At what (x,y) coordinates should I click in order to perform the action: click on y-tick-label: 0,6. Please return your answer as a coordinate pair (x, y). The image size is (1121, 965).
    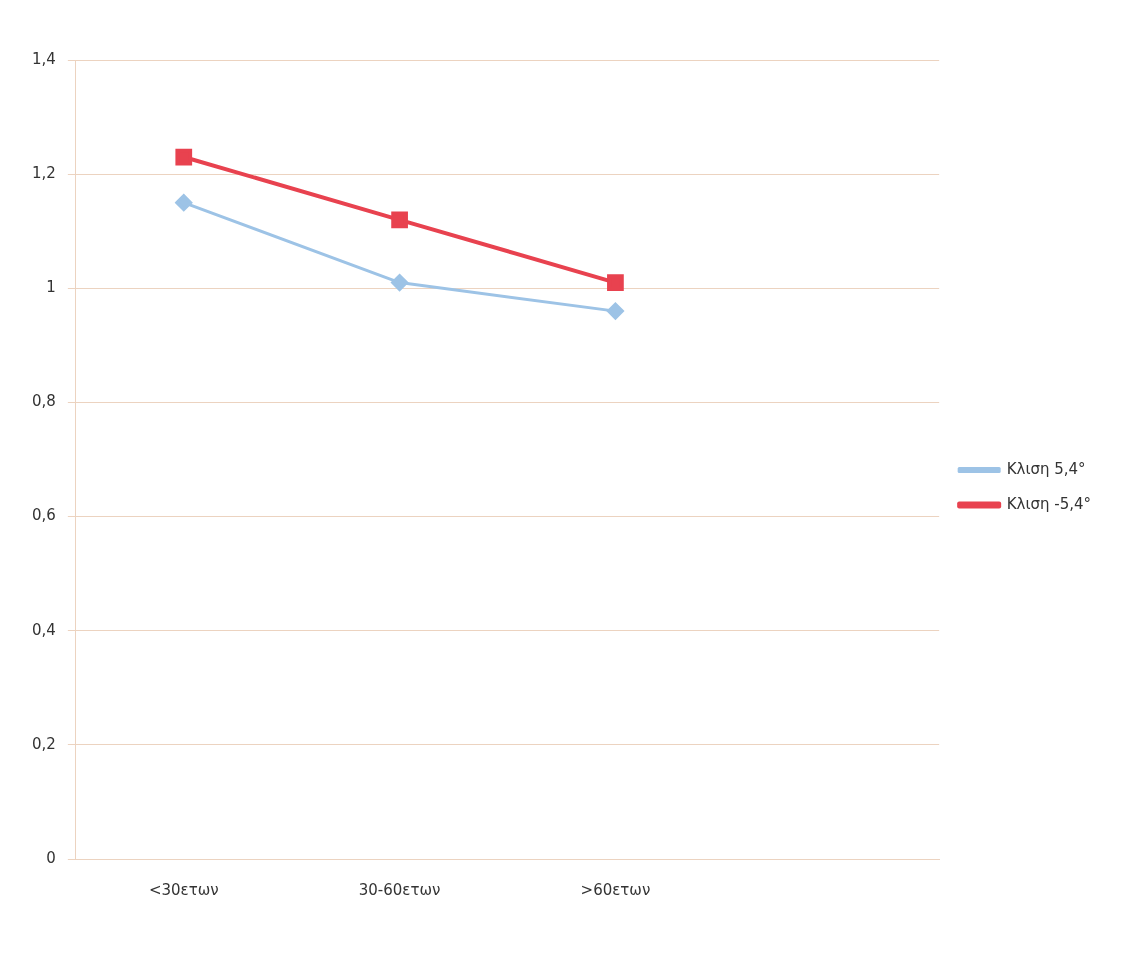
    Looking at the image, I should click on (44, 515).